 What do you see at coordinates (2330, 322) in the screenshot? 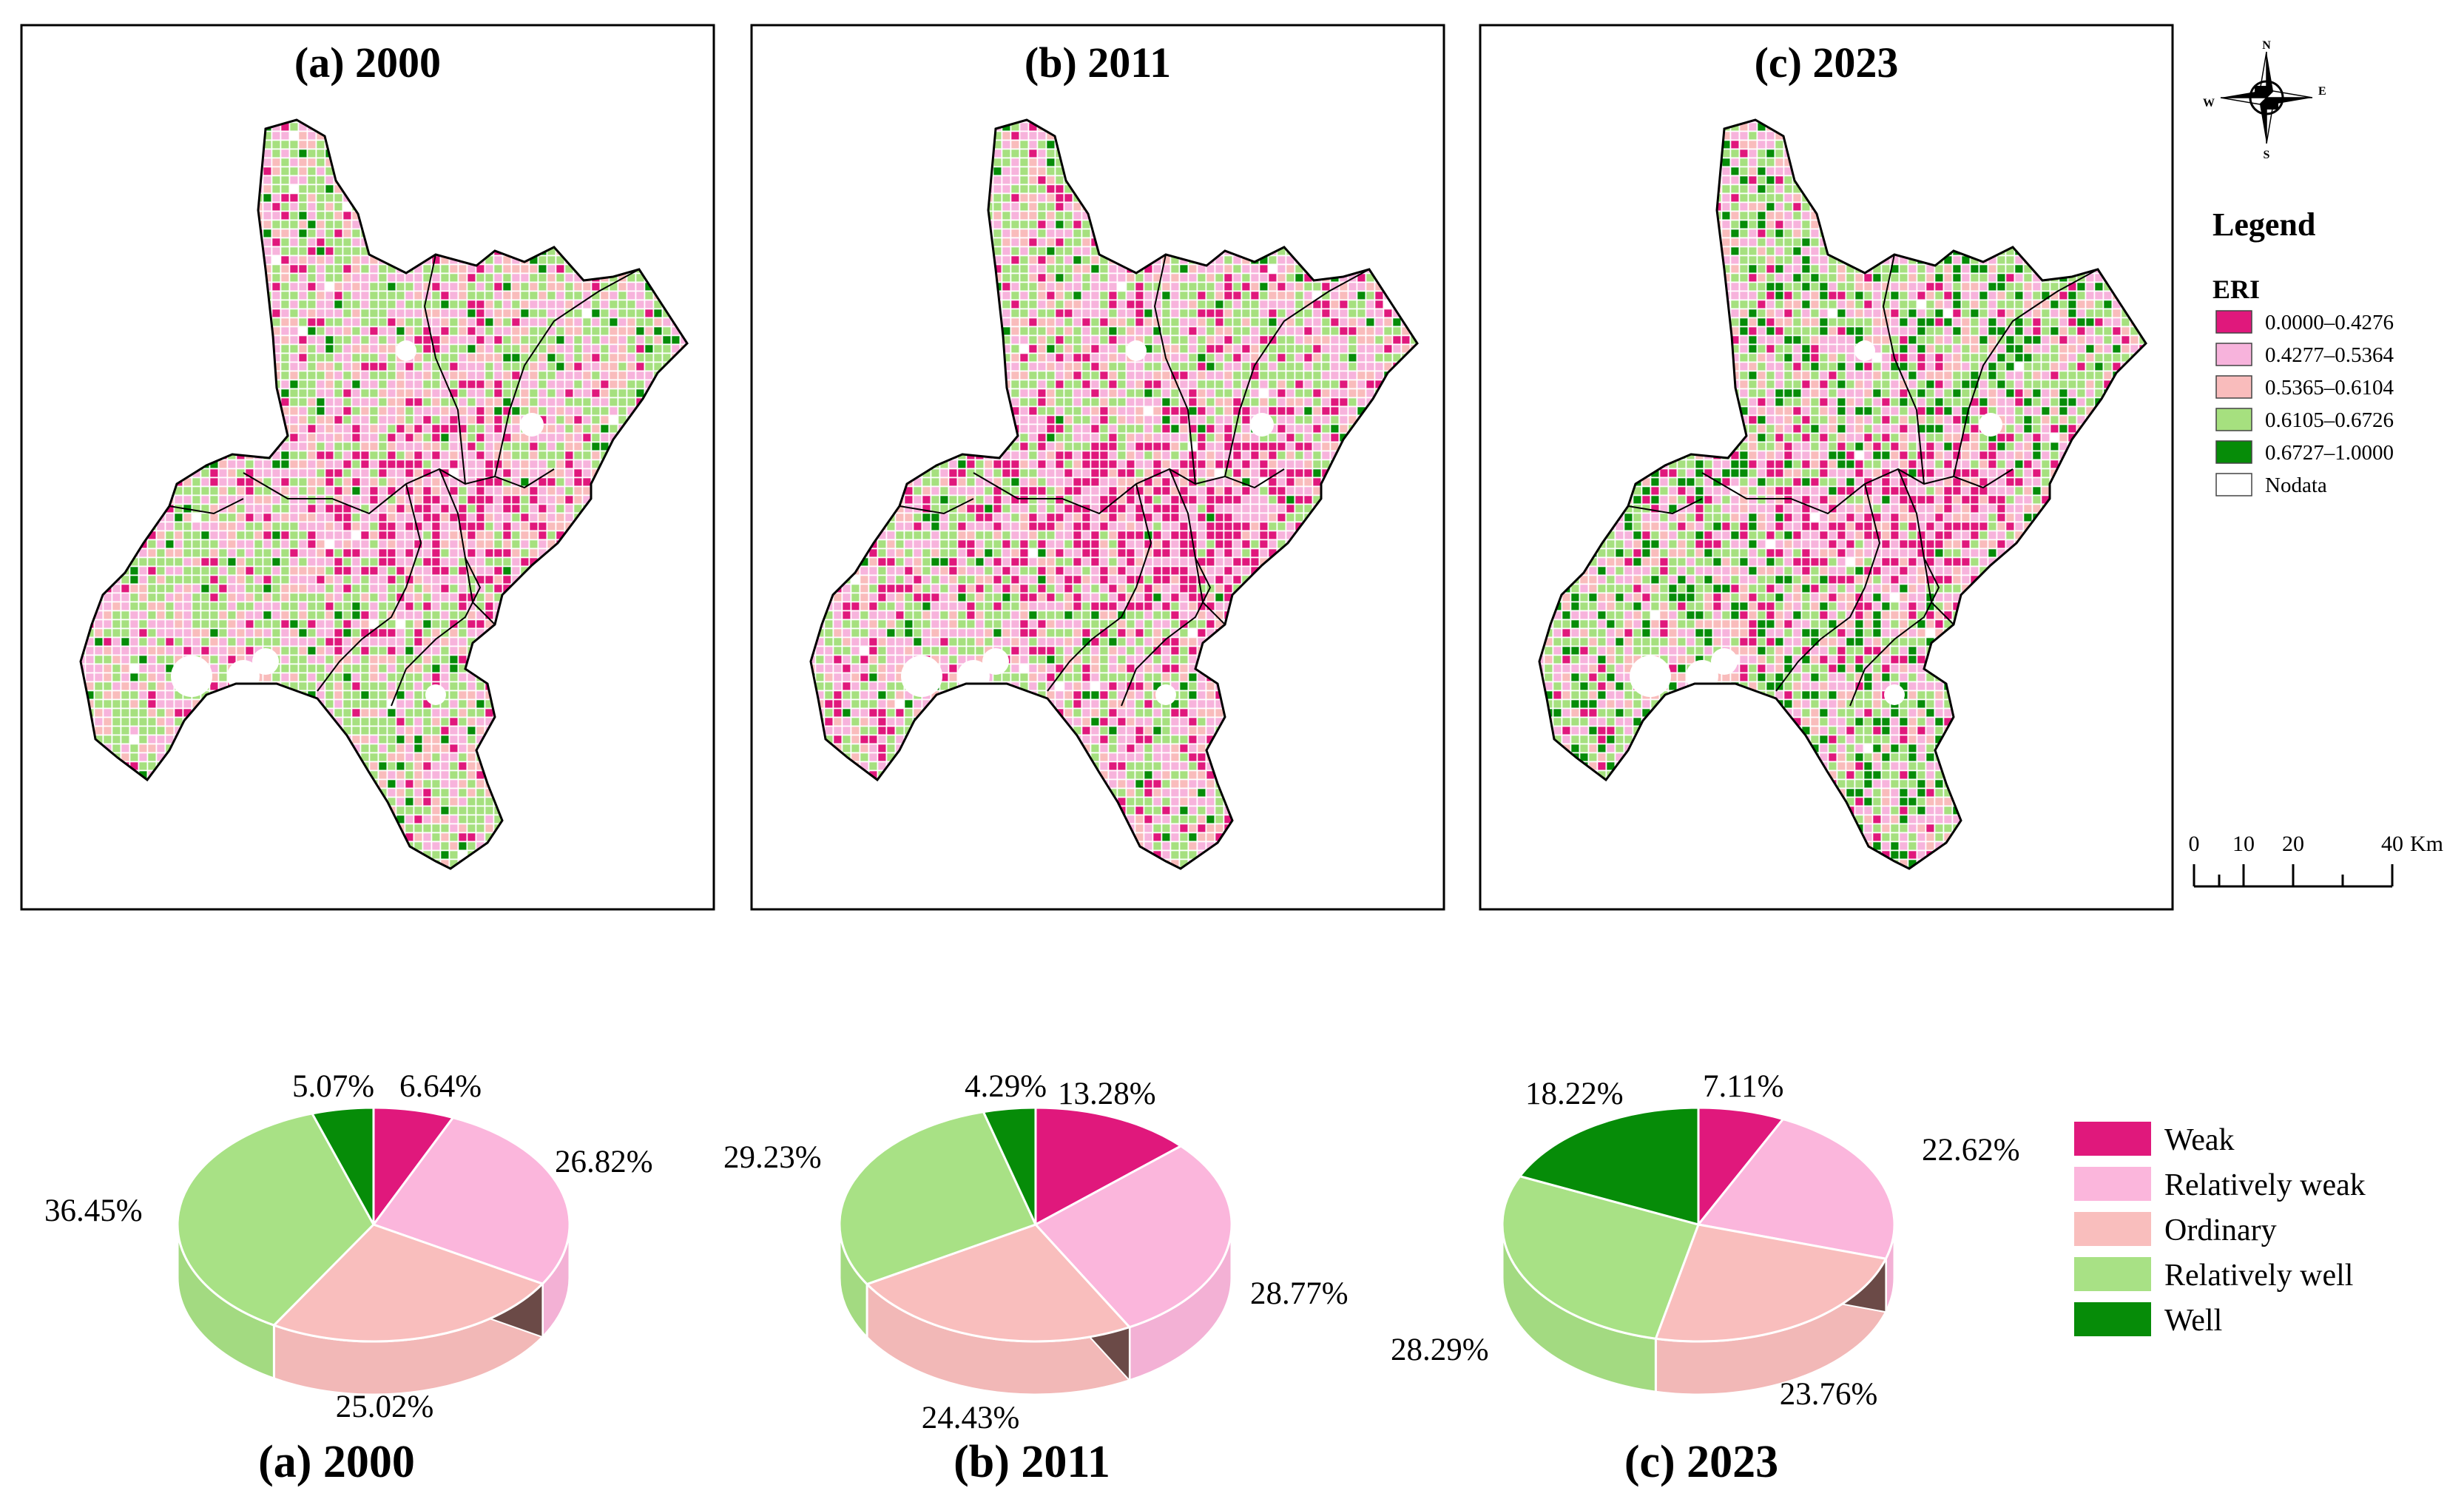
I see `legend-label: 0.0000–0.4276` at bounding box center [2330, 322].